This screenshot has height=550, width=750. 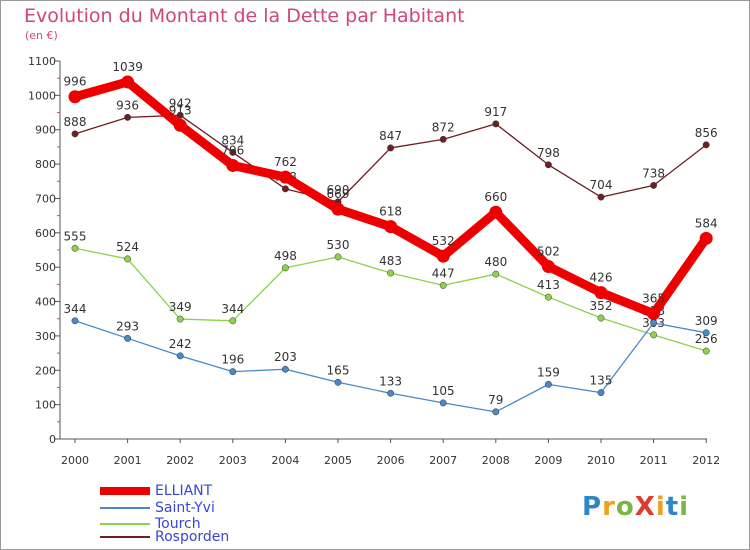 What do you see at coordinates (390, 261) in the screenshot?
I see `data-label: 483` at bounding box center [390, 261].